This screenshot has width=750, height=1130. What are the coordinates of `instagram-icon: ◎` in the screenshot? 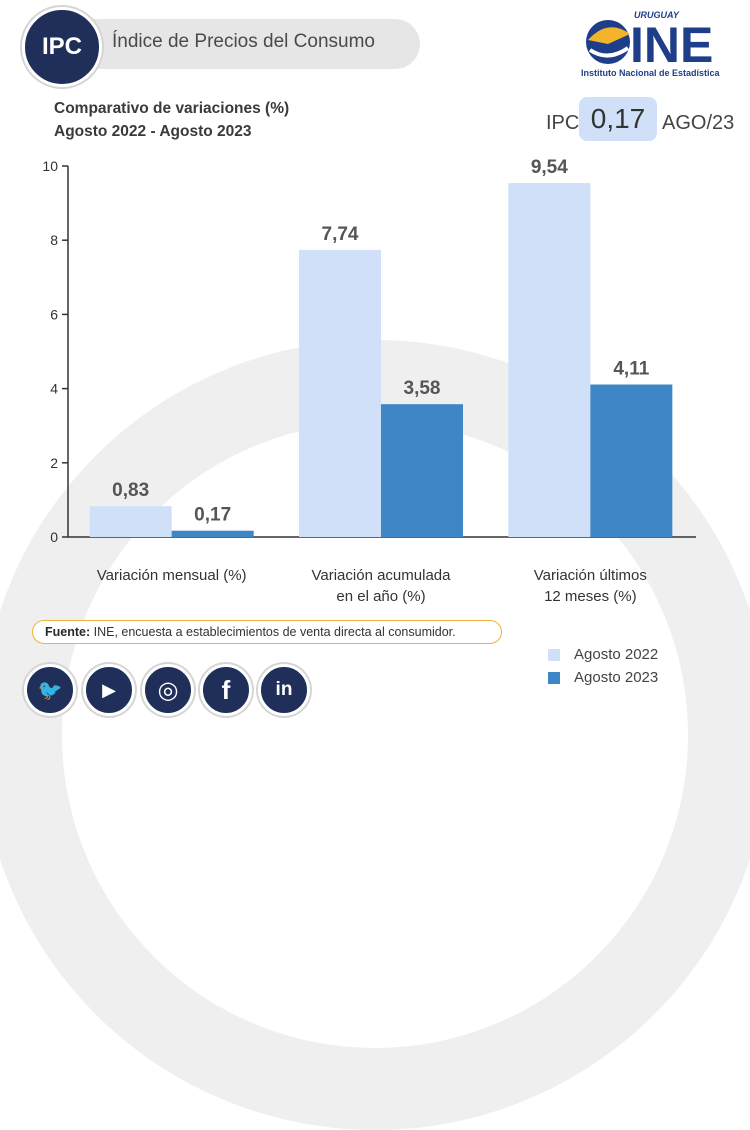 It's located at (168, 690).